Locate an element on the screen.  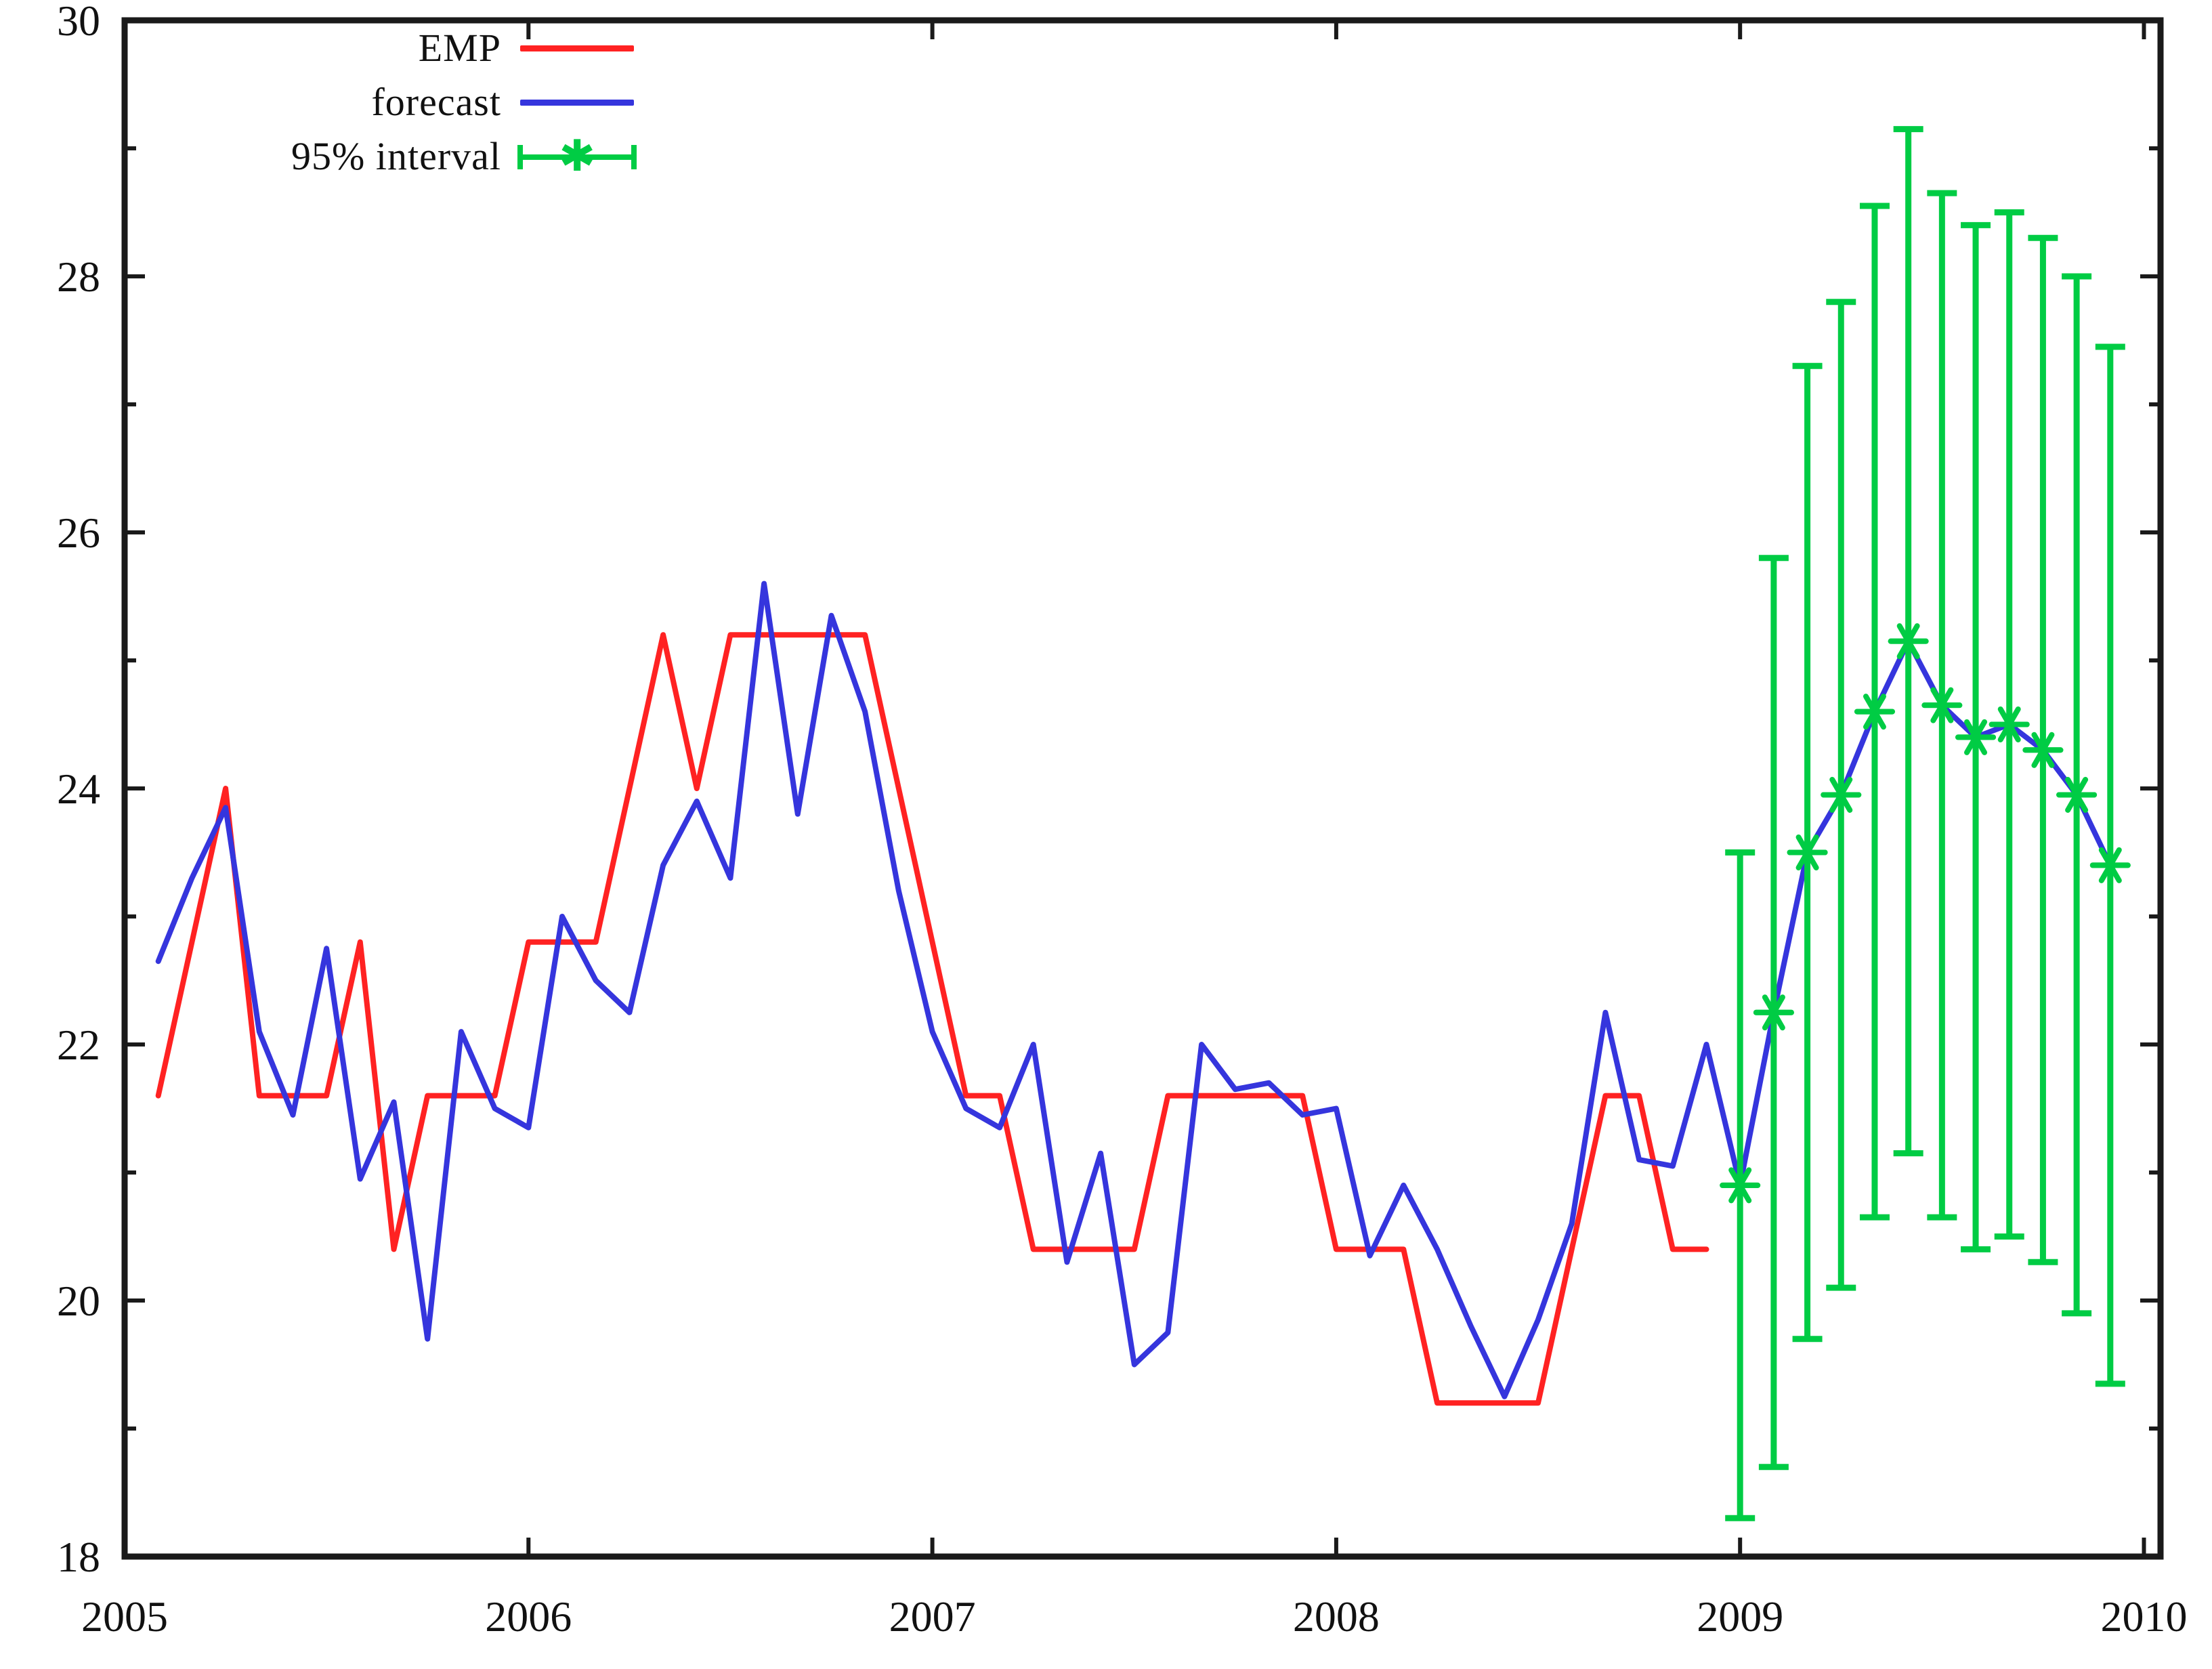
y-axis-tick-label: 28 is located at coordinates (78, 277).